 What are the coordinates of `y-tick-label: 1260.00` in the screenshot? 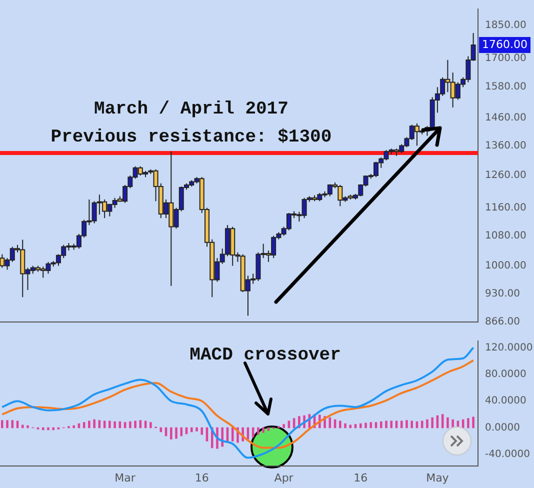 It's located at (505, 176).